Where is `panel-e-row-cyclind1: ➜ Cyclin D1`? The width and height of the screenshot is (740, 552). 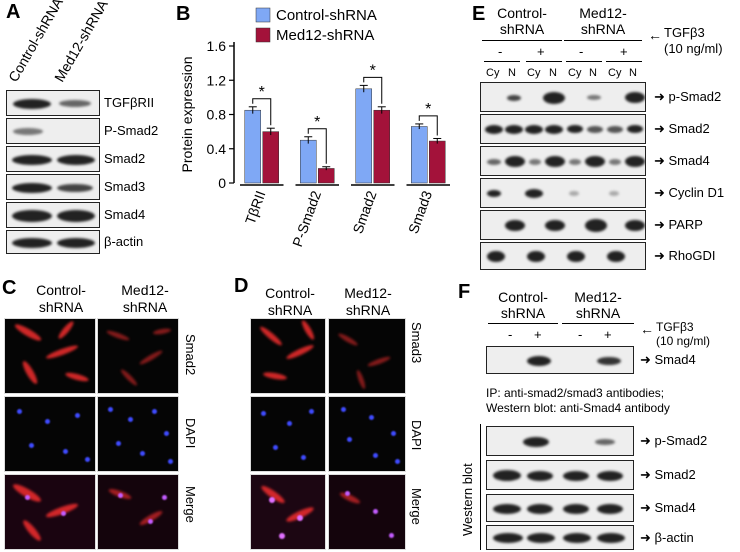
panel-e-row-cyclind1: ➜ Cyclin D1 is located at coordinates (689, 192).